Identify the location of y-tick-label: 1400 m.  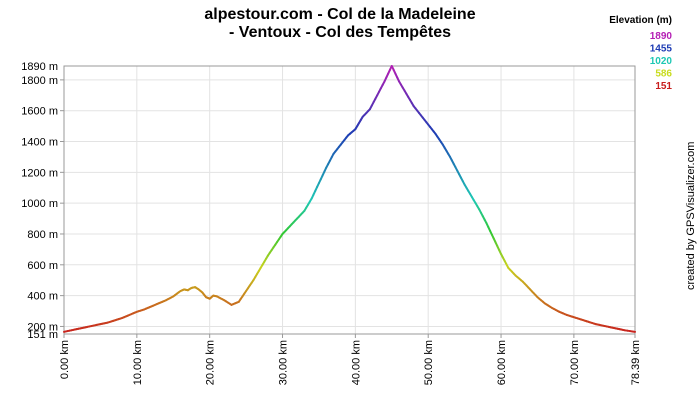
(39, 143).